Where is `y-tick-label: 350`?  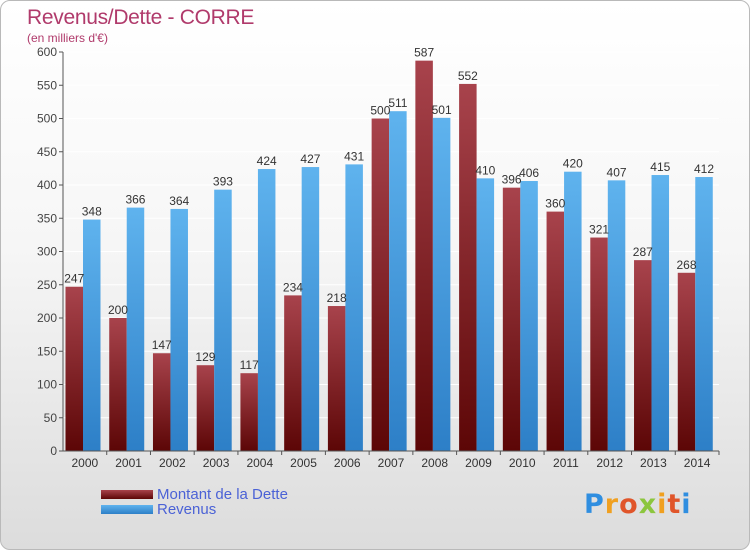
y-tick-label: 350 is located at coordinates (47, 218).